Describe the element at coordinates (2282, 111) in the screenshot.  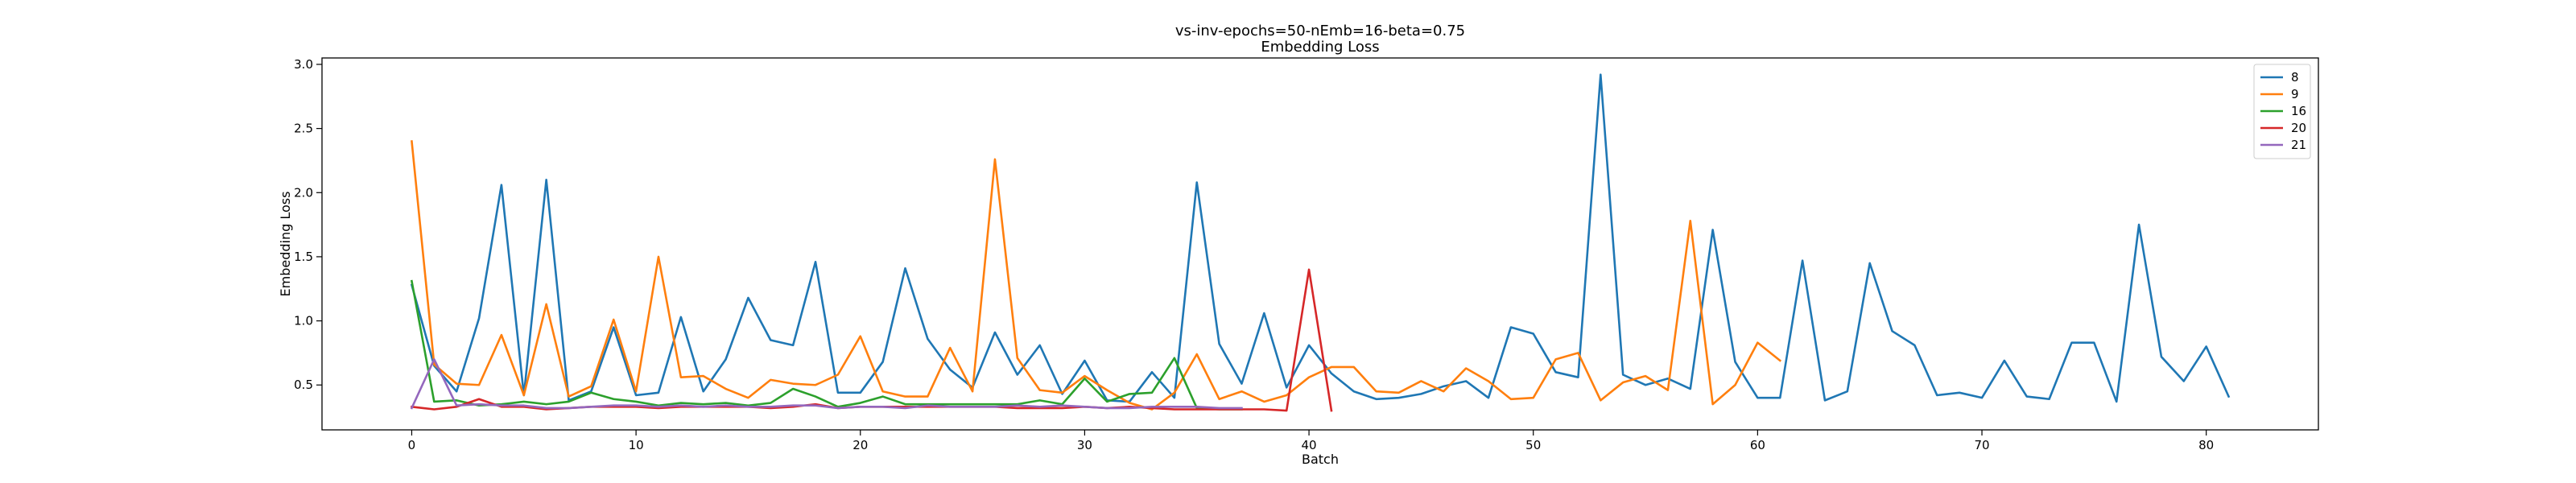
I see `legend: 8 9 16 20 21` at that location.